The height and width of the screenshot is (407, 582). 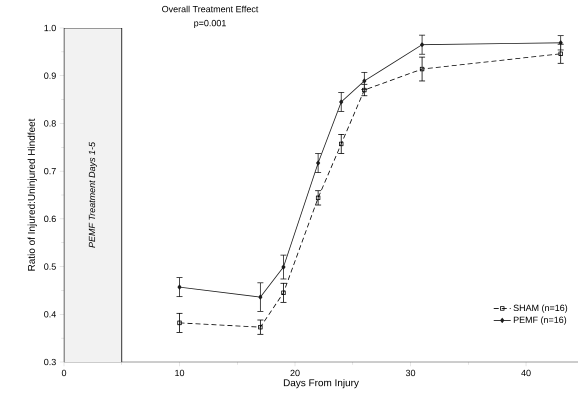 What do you see at coordinates (210, 24) in the screenshot?
I see `annotation: p=0.001` at bounding box center [210, 24].